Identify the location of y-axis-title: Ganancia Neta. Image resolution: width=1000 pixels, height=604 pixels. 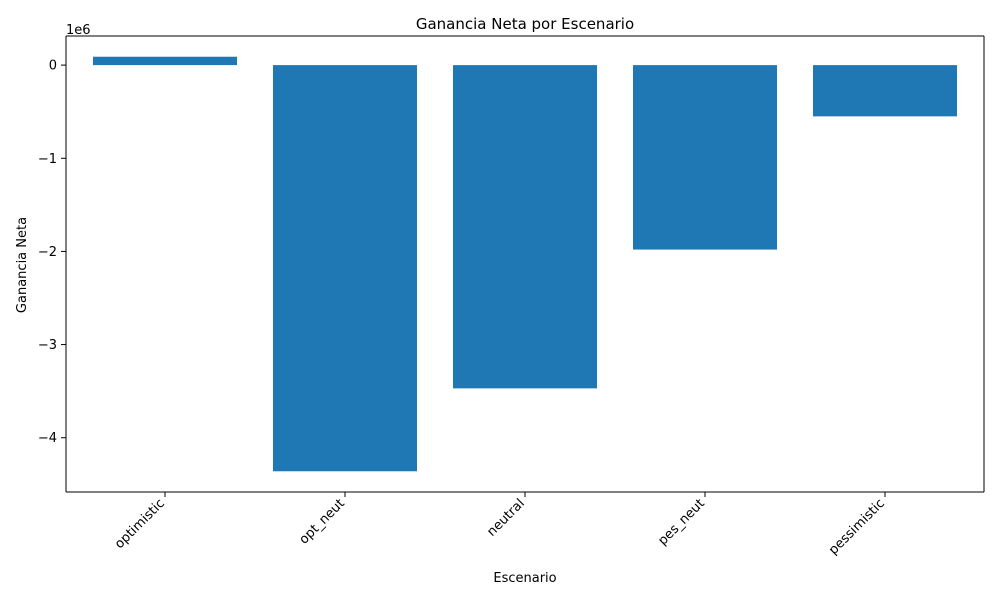
(22, 265).